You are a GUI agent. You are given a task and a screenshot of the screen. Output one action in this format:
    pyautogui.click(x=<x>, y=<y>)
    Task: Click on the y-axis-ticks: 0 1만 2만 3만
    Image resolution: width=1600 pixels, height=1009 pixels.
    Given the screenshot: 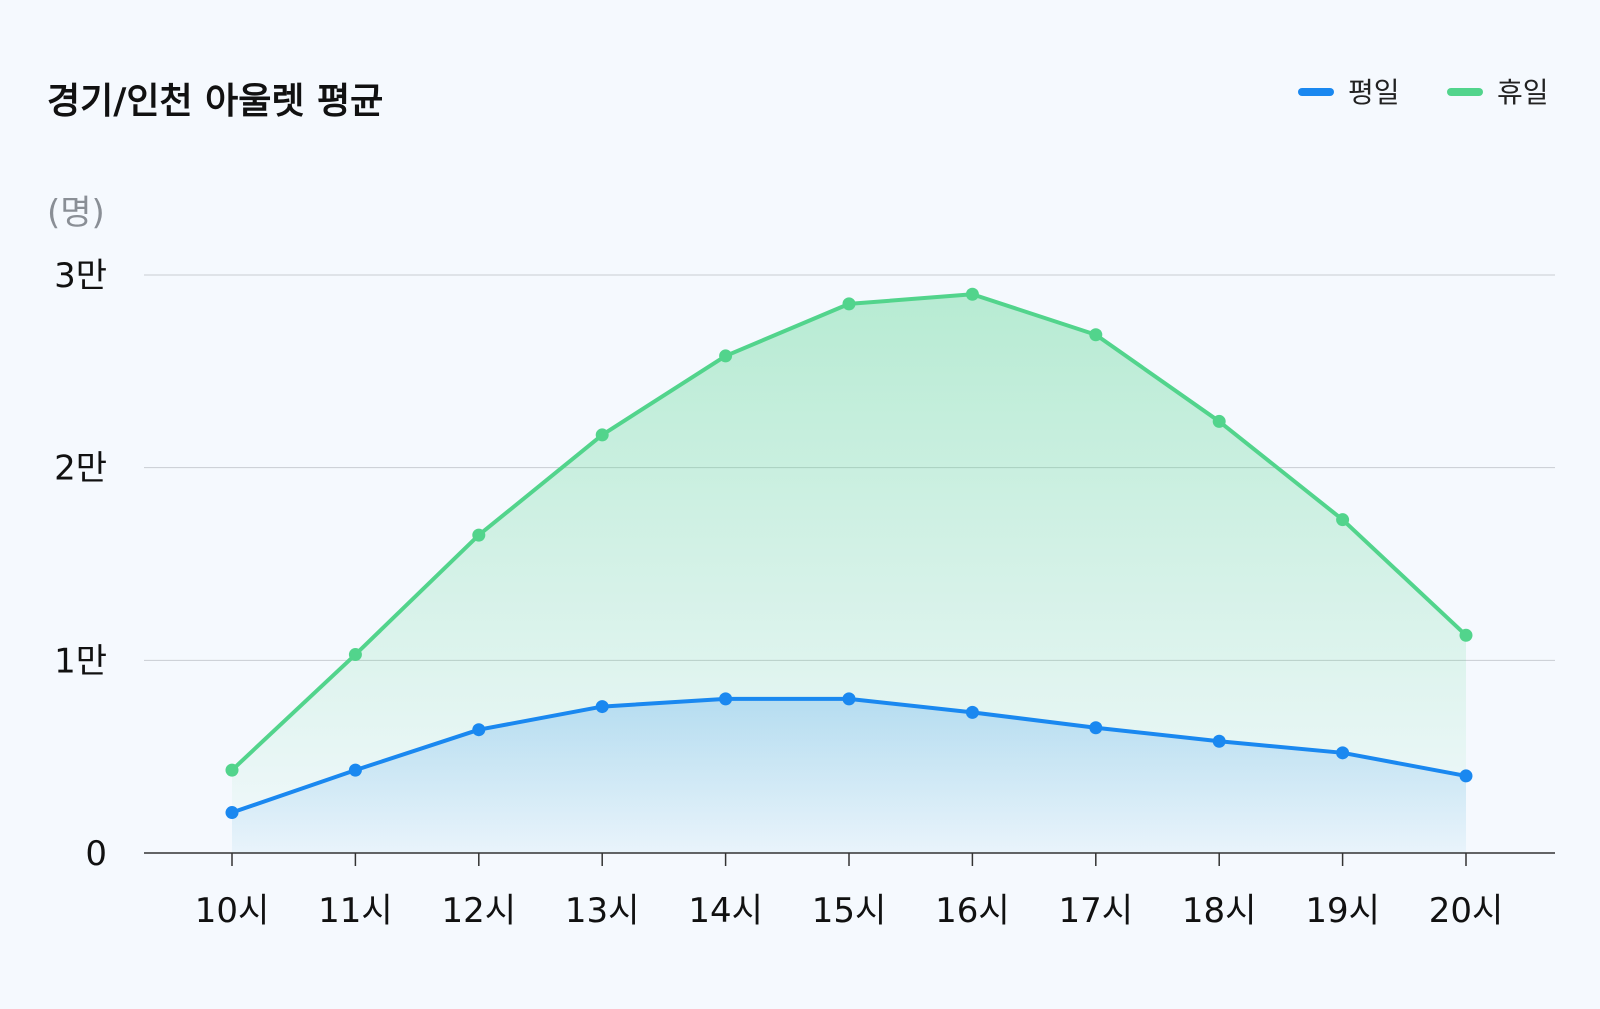 What is the action you would take?
    pyautogui.click(x=80, y=565)
    